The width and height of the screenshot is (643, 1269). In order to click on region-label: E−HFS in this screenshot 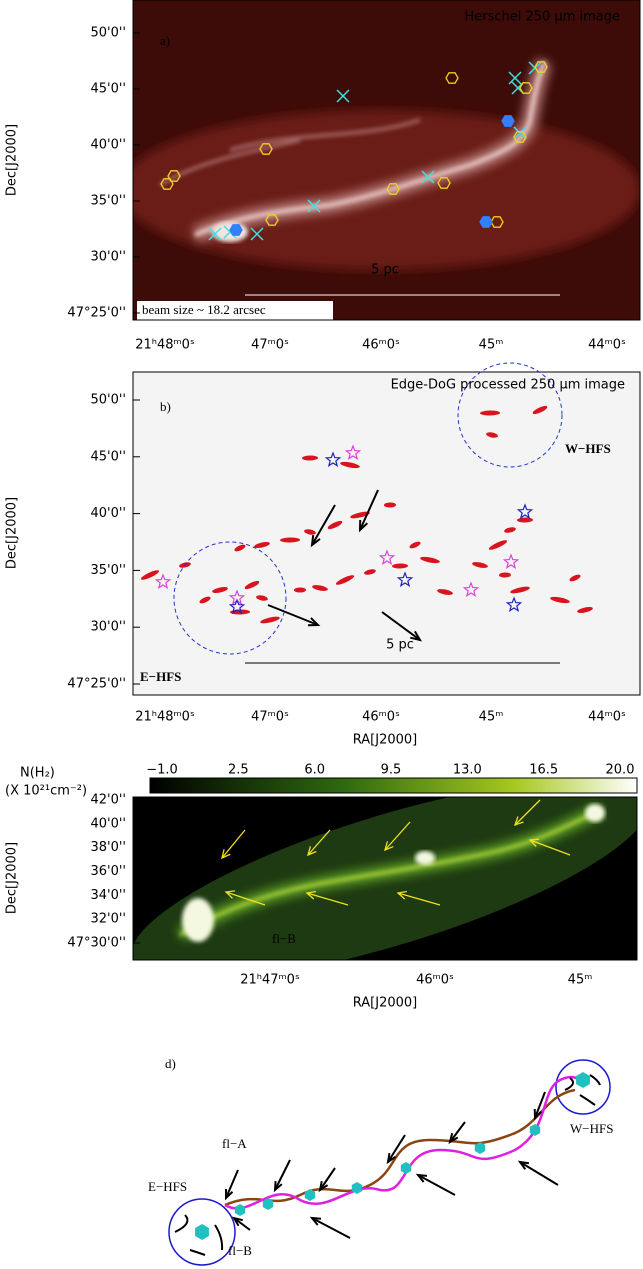, I will do `click(167, 1186)`.